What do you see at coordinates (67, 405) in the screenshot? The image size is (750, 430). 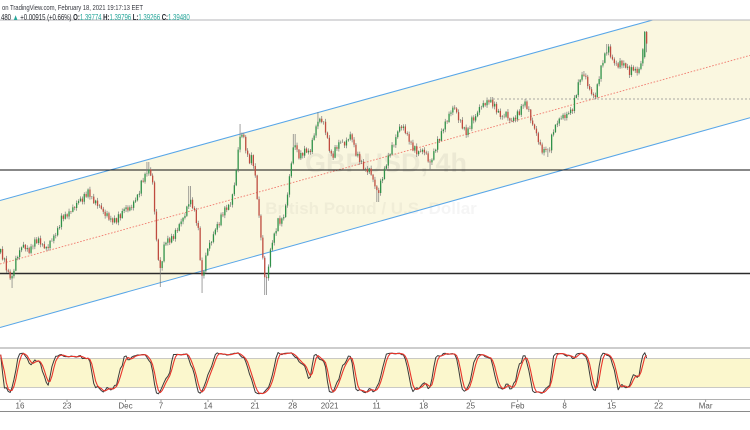 I see `time-axis-label: 23` at bounding box center [67, 405].